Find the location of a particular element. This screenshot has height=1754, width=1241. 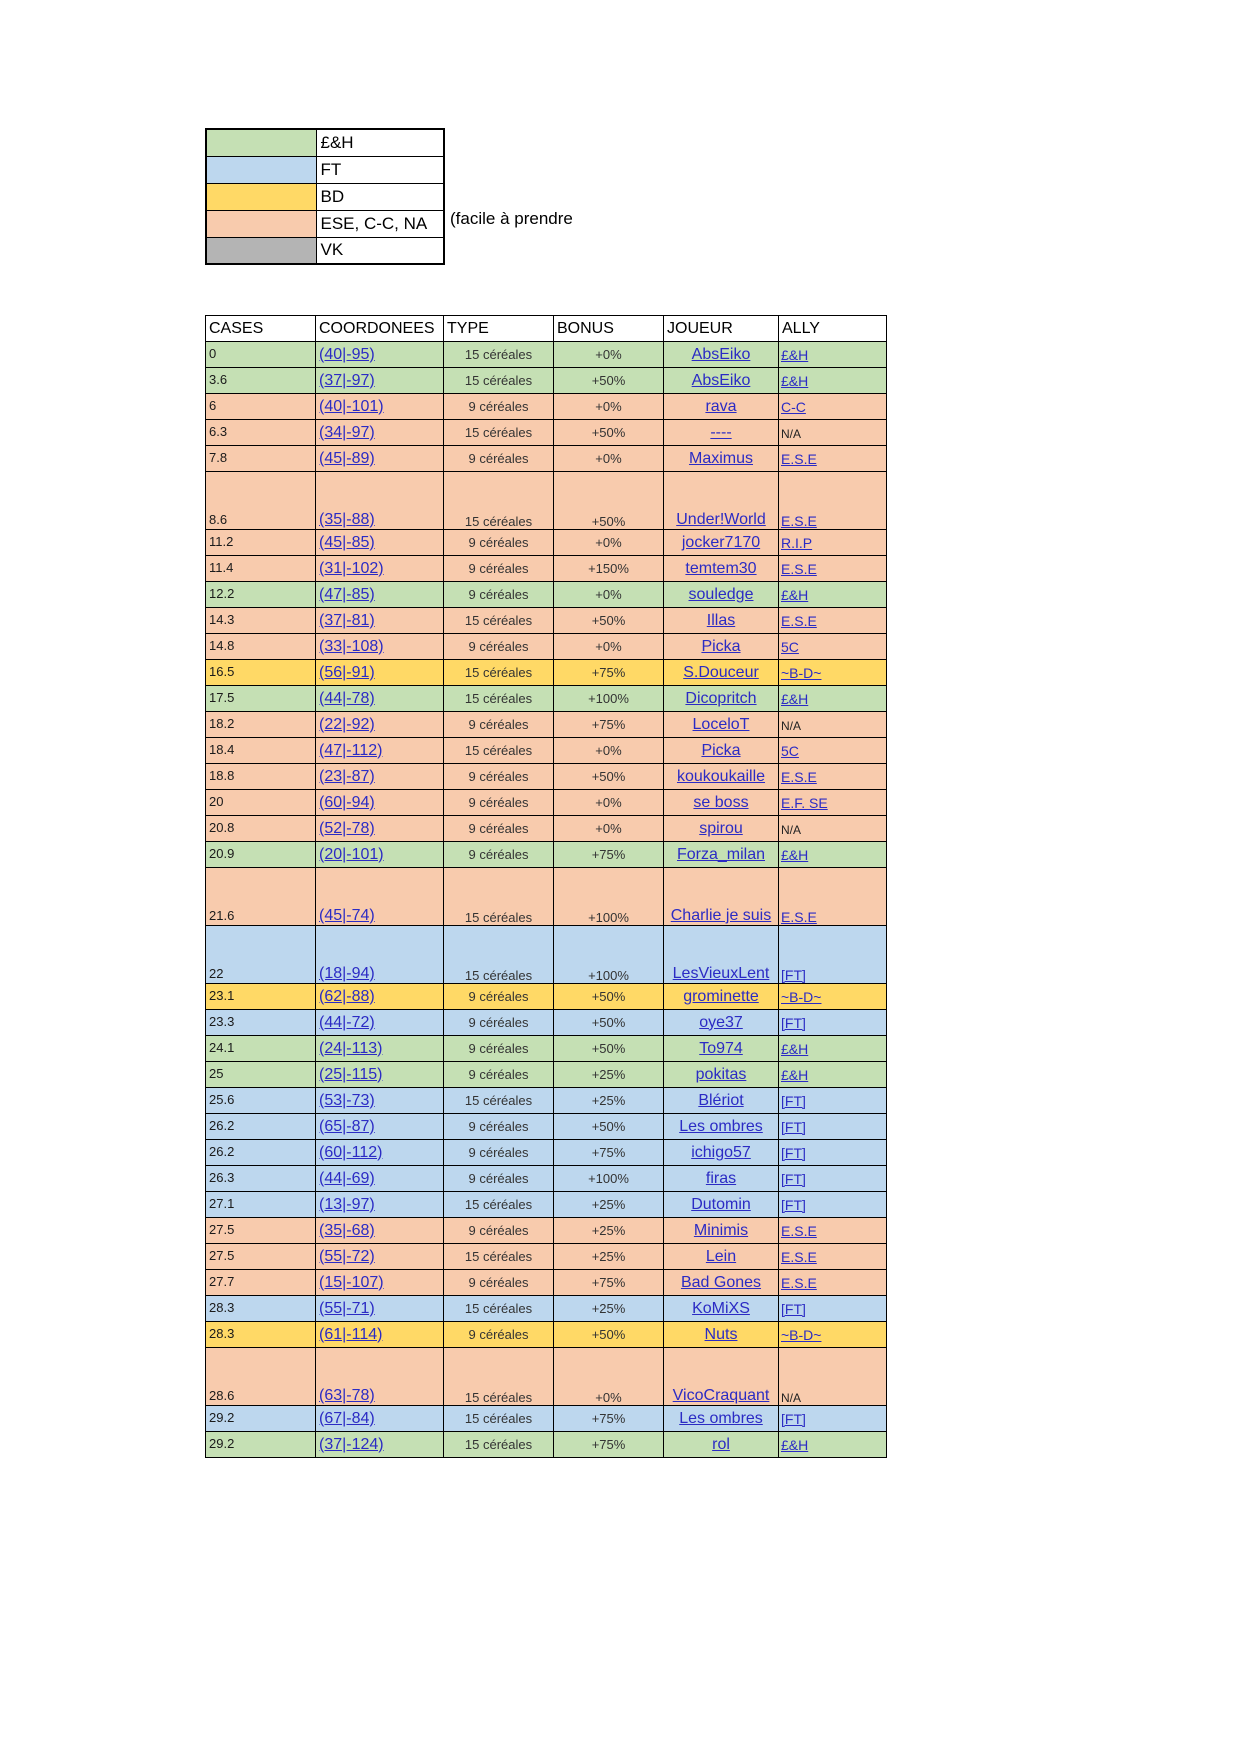

coord-link: (37|-81) is located at coordinates (347, 620).